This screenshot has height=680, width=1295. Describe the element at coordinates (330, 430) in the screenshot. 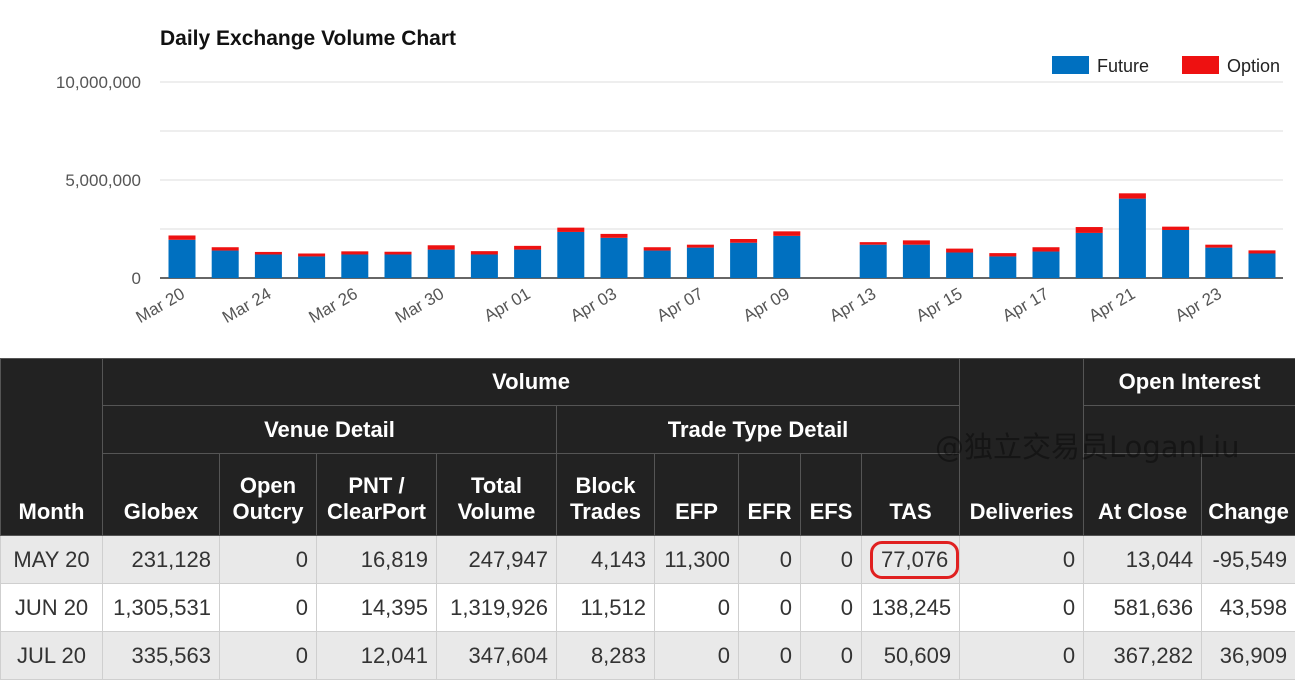

I see `header-venue-detail-group: Venue Detail` at that location.